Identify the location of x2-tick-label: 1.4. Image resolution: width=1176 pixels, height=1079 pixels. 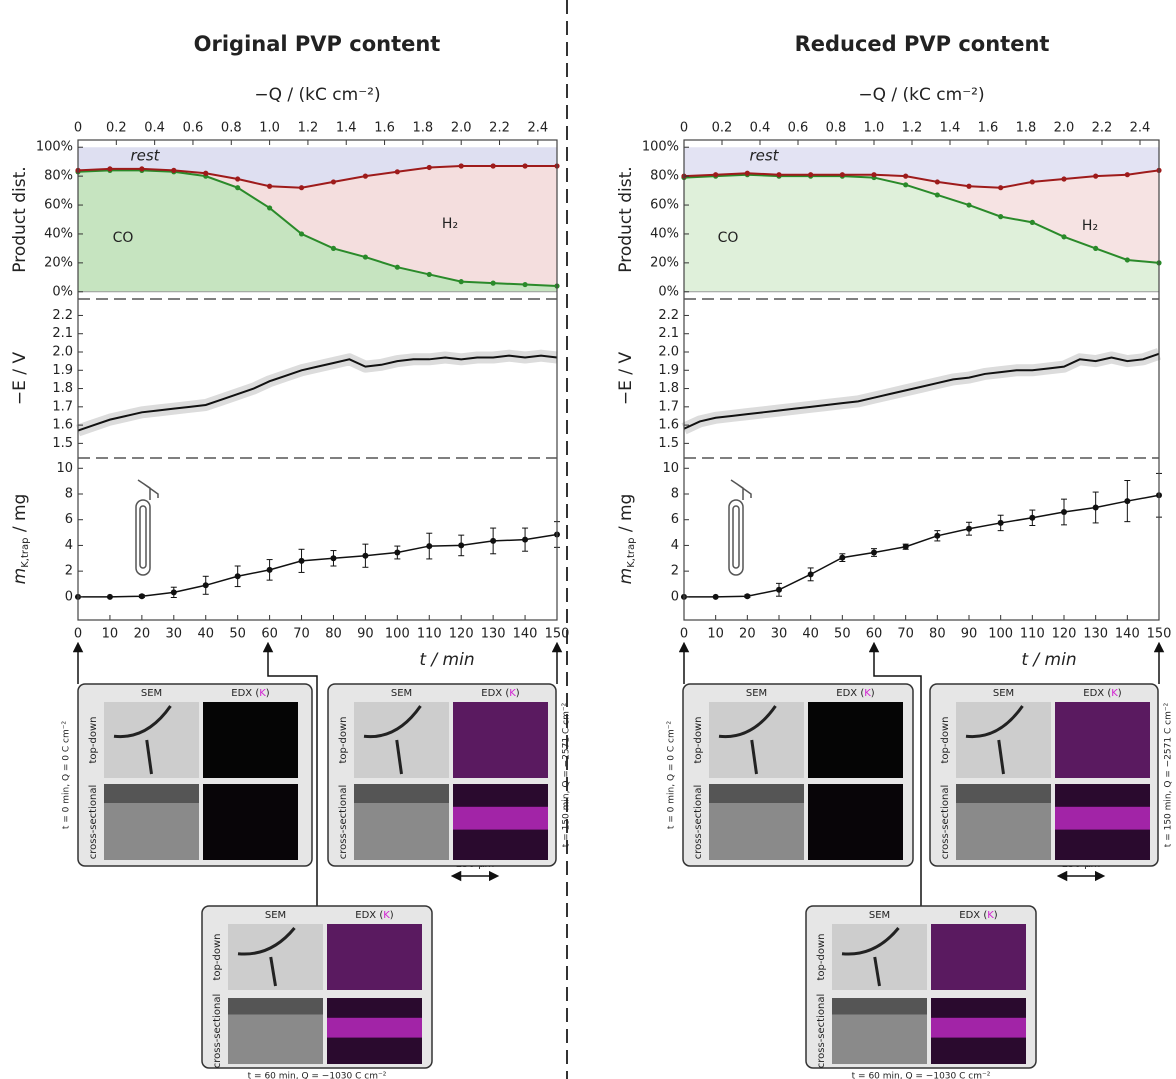
(346, 128).